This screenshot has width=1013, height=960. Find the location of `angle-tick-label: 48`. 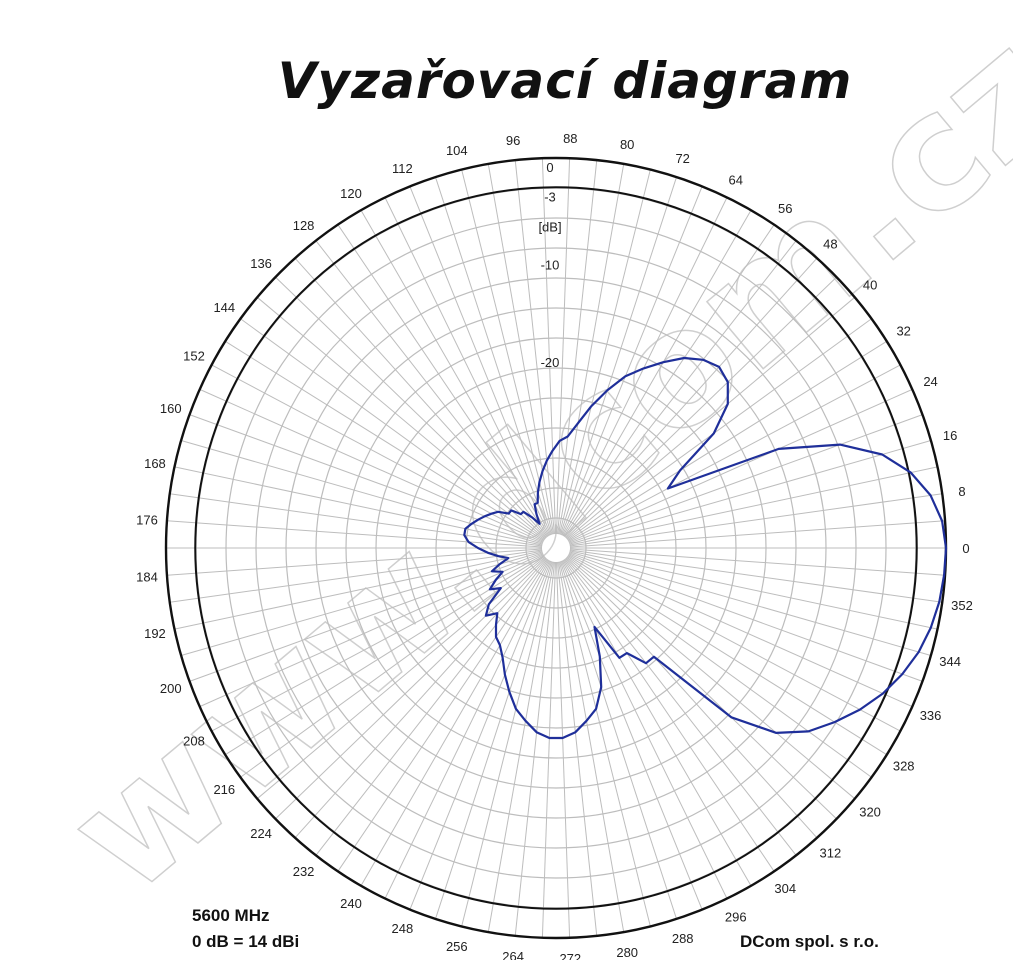

angle-tick-label: 48 is located at coordinates (830, 243).